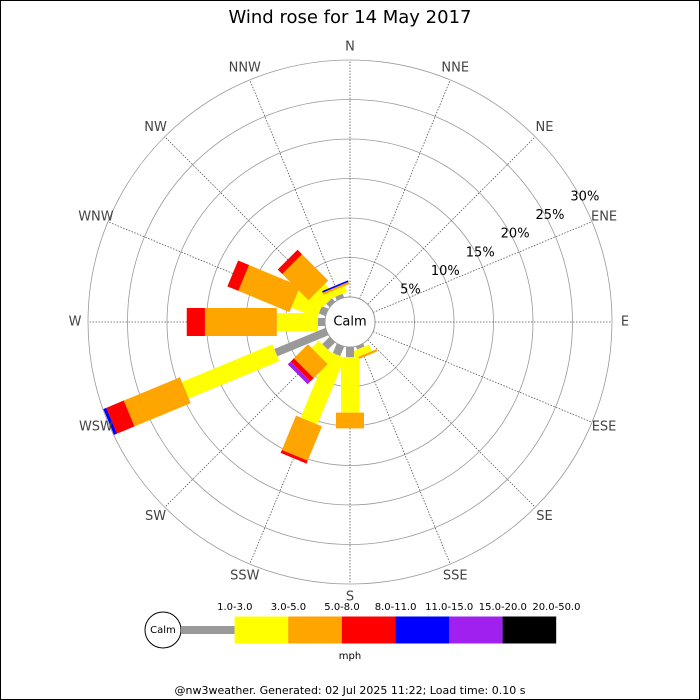  I want to click on direction-label: WSW, so click(96, 427).